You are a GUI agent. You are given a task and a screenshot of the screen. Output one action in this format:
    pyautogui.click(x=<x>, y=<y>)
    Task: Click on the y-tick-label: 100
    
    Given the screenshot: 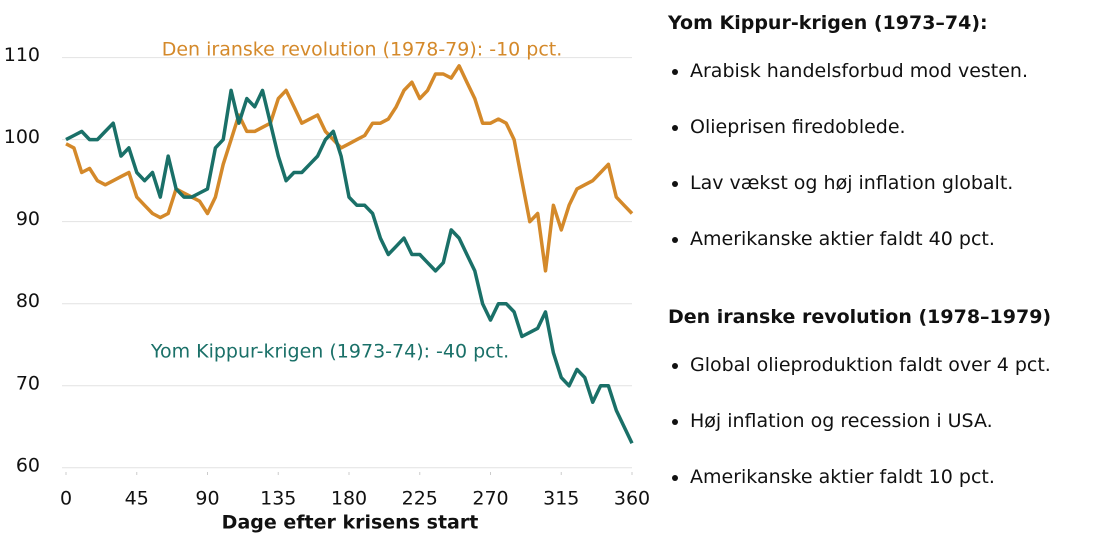 What is the action you would take?
    pyautogui.click(x=22, y=137)
    